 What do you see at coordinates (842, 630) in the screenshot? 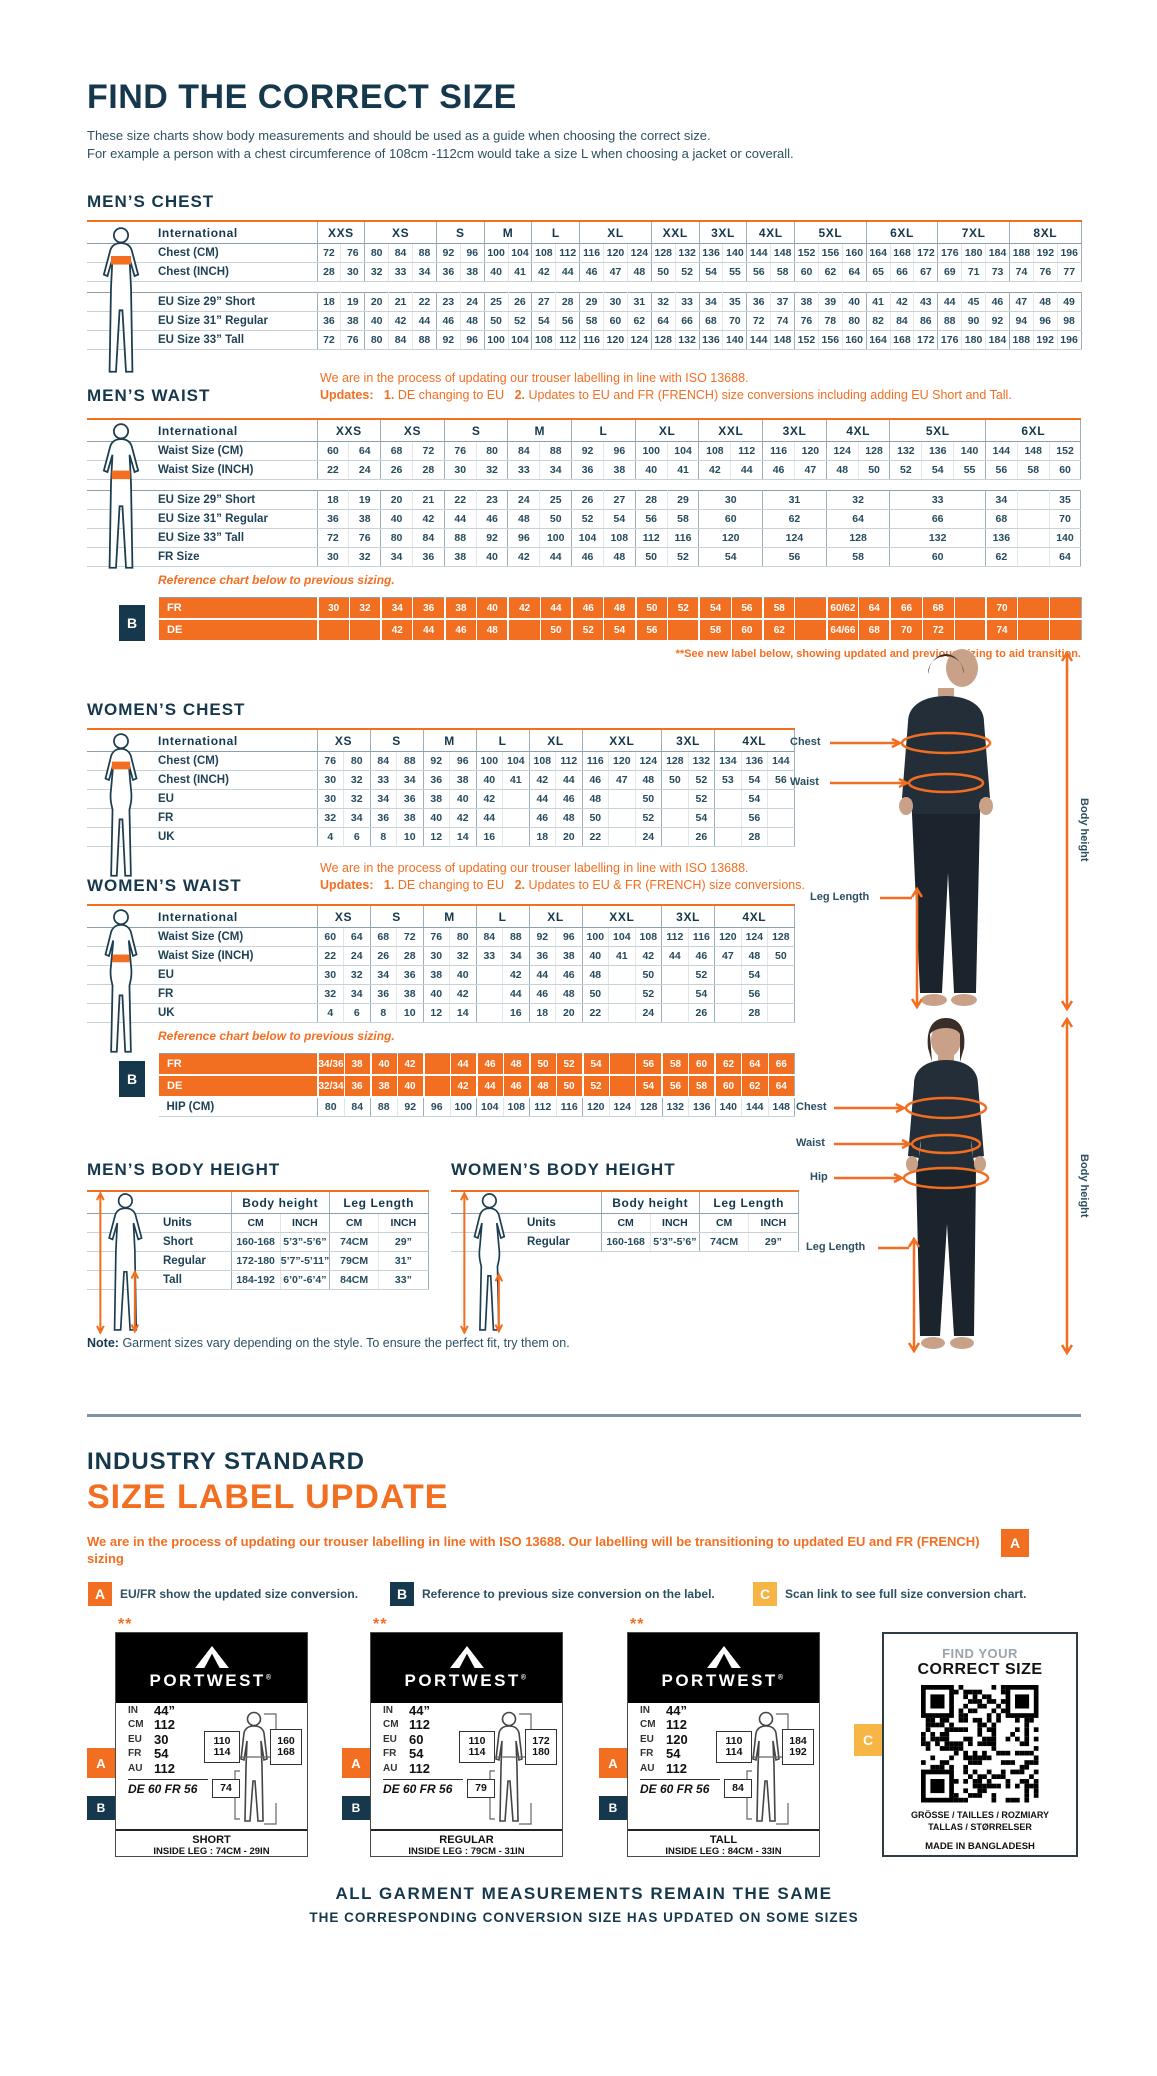
I see `table-cell: 64/66` at bounding box center [842, 630].